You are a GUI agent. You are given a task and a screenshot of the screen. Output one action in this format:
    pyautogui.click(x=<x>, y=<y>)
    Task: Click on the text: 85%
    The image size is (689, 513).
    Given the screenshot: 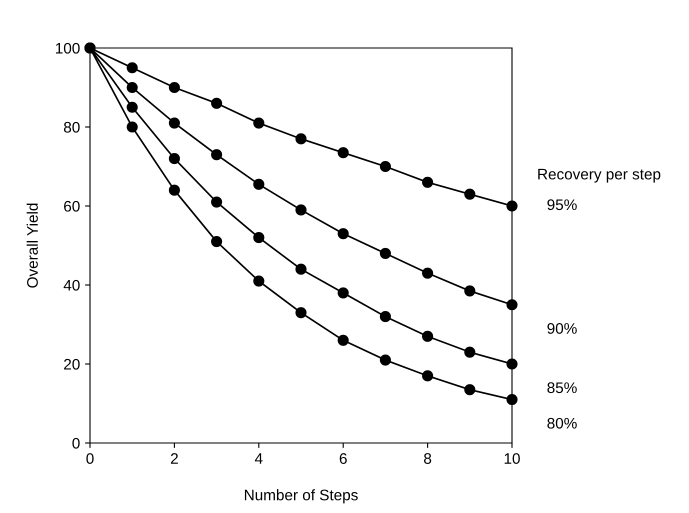 What is the action you would take?
    pyautogui.click(x=562, y=388)
    